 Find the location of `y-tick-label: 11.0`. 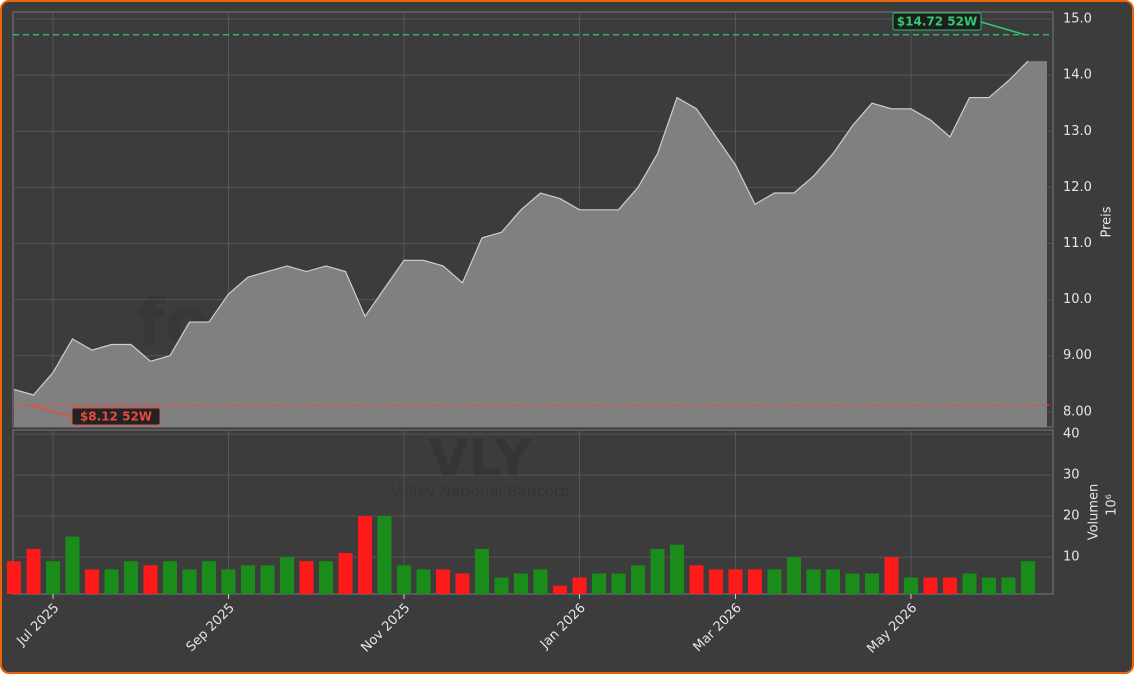

y-tick-label: 11.0 is located at coordinates (1077, 243).